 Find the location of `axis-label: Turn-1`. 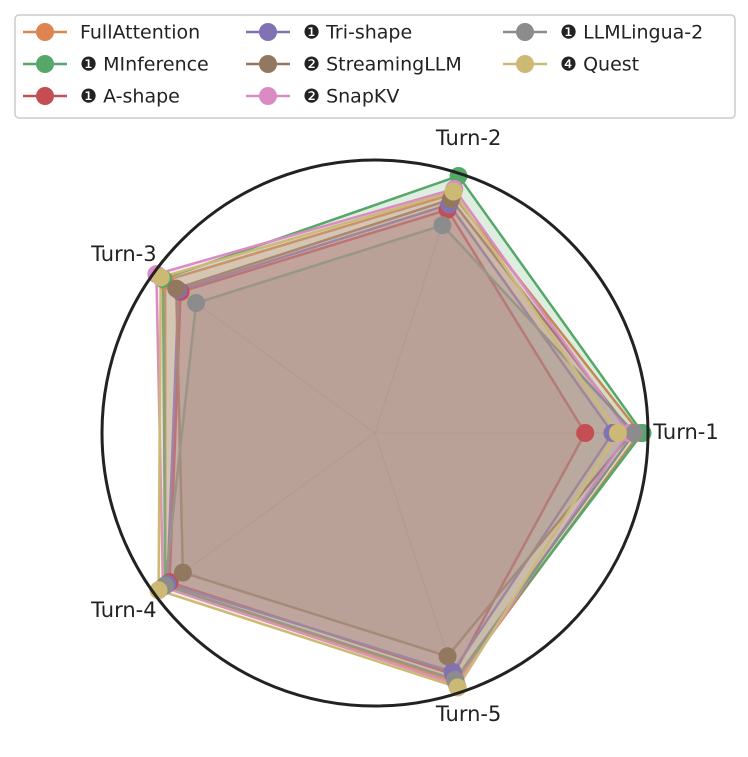

axis-label: Turn-1 is located at coordinates (685, 432).